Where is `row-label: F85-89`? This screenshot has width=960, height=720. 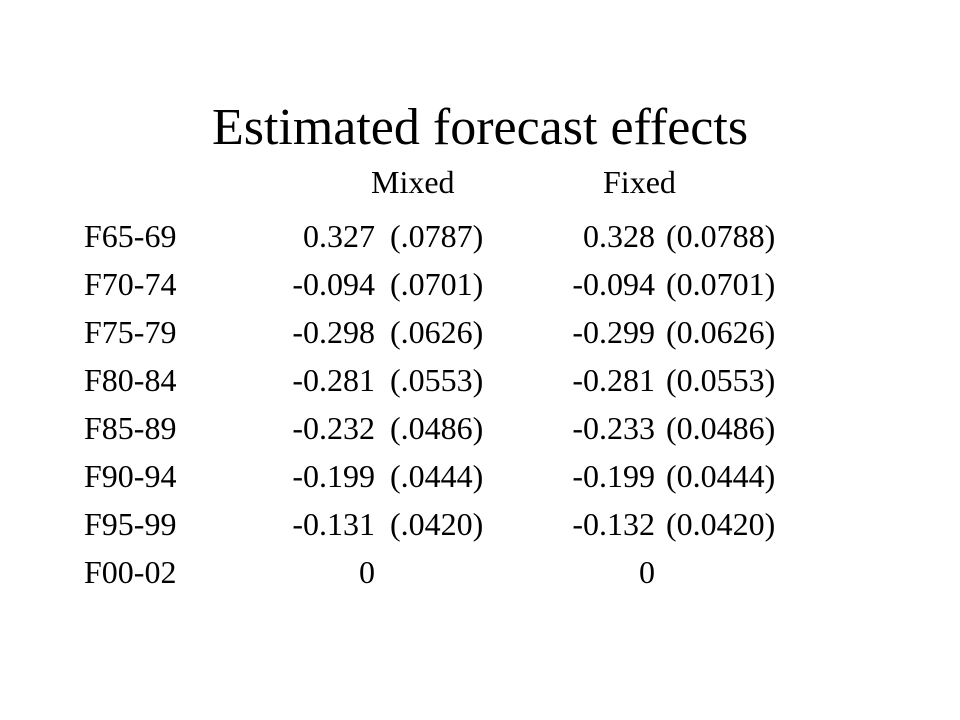
row-label: F85-89 is located at coordinates (130, 428).